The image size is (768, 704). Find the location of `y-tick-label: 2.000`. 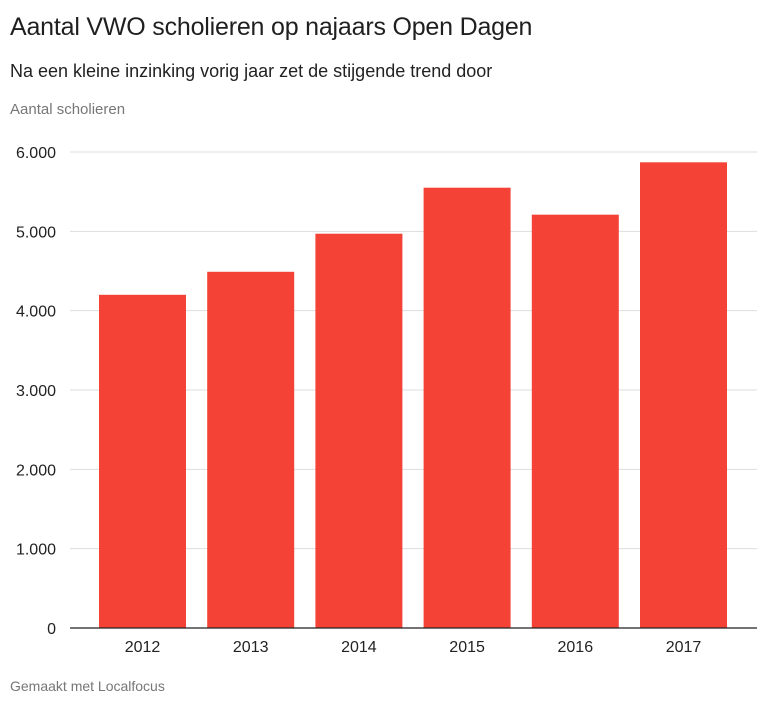

y-tick-label: 2.000 is located at coordinates (36, 470).